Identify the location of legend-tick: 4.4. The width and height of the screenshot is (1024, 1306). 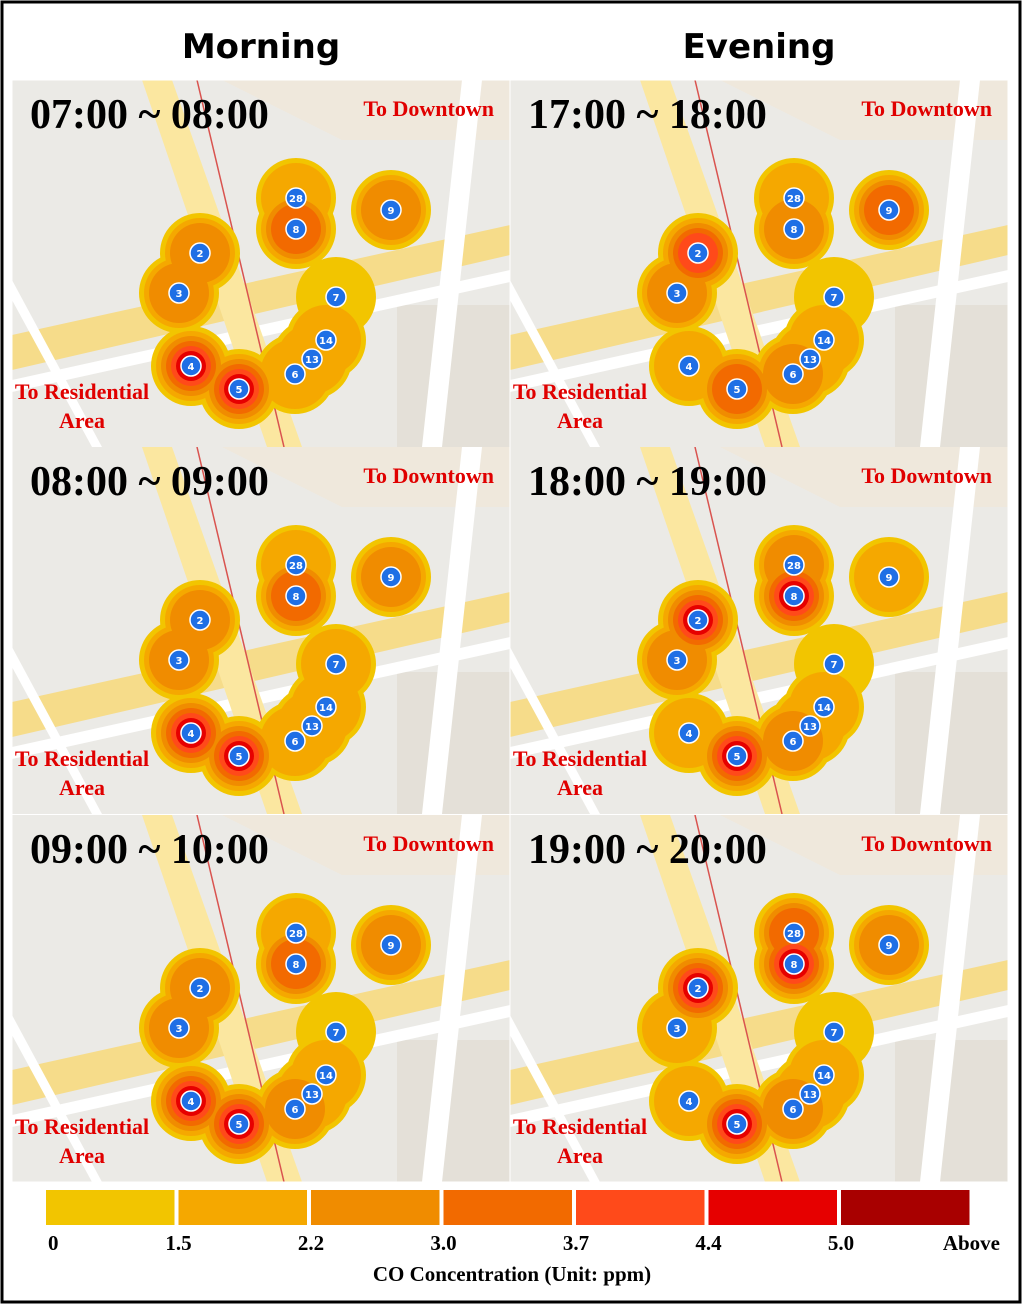
(708, 1243).